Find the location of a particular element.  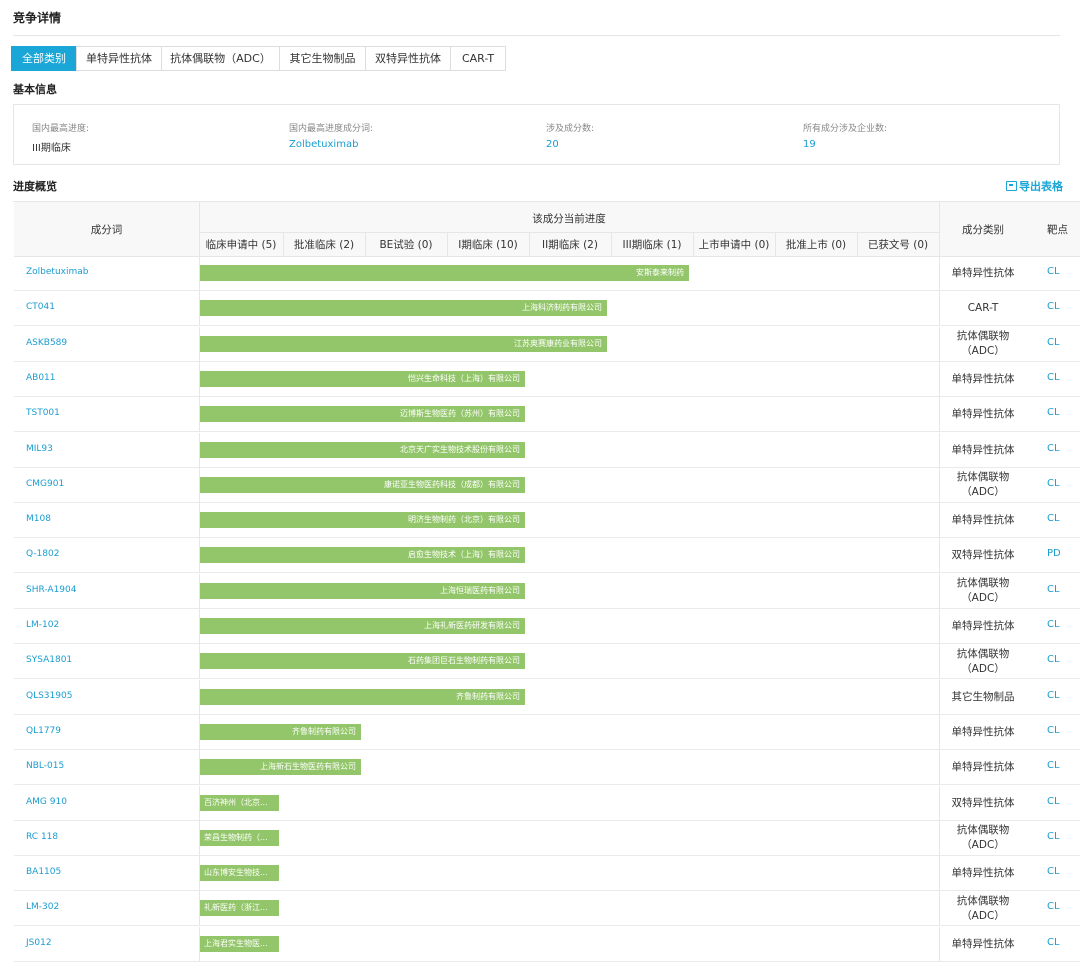

component-link: CT041 is located at coordinates (40, 307).